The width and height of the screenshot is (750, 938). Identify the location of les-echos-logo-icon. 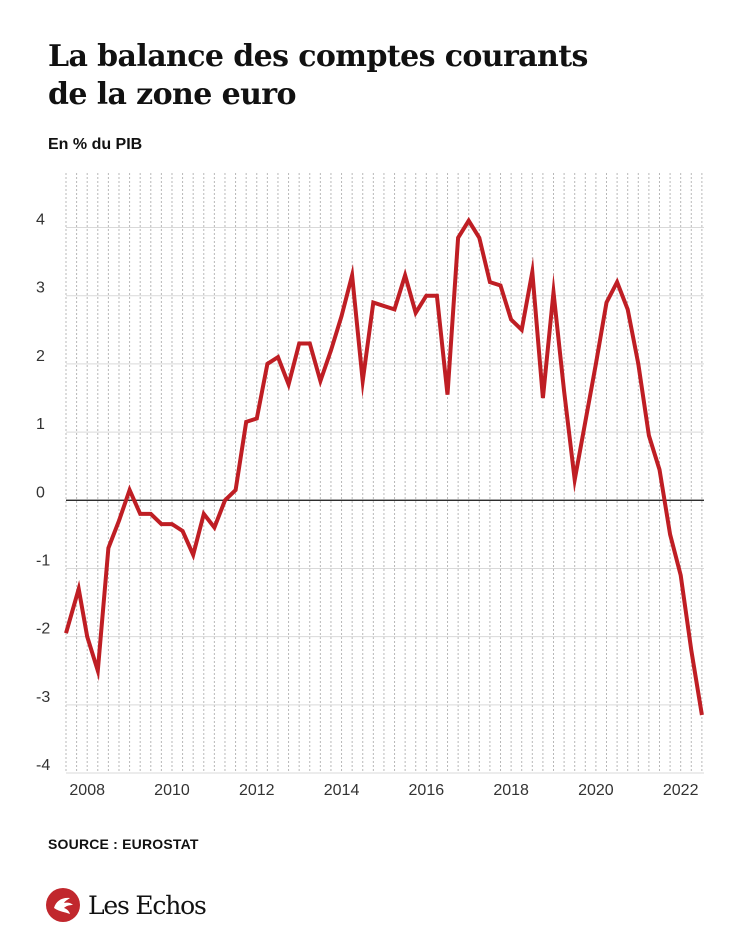
(63, 905).